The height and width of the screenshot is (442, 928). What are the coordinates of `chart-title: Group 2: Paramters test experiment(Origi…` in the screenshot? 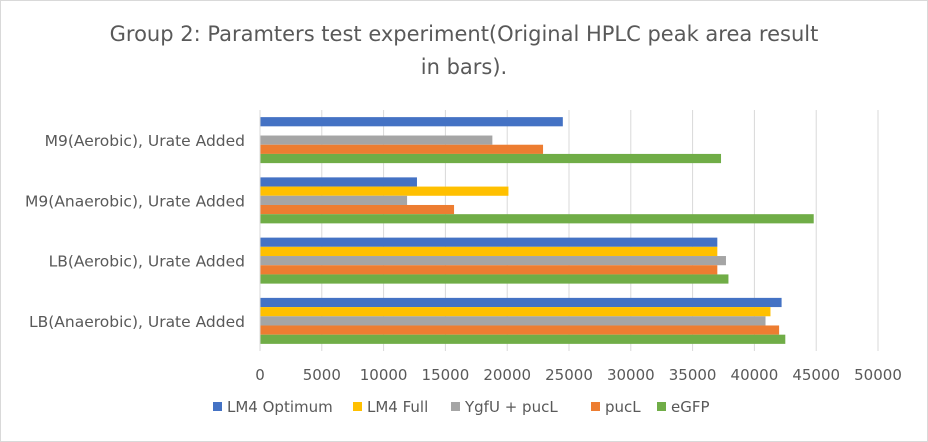 It's located at (464, 51).